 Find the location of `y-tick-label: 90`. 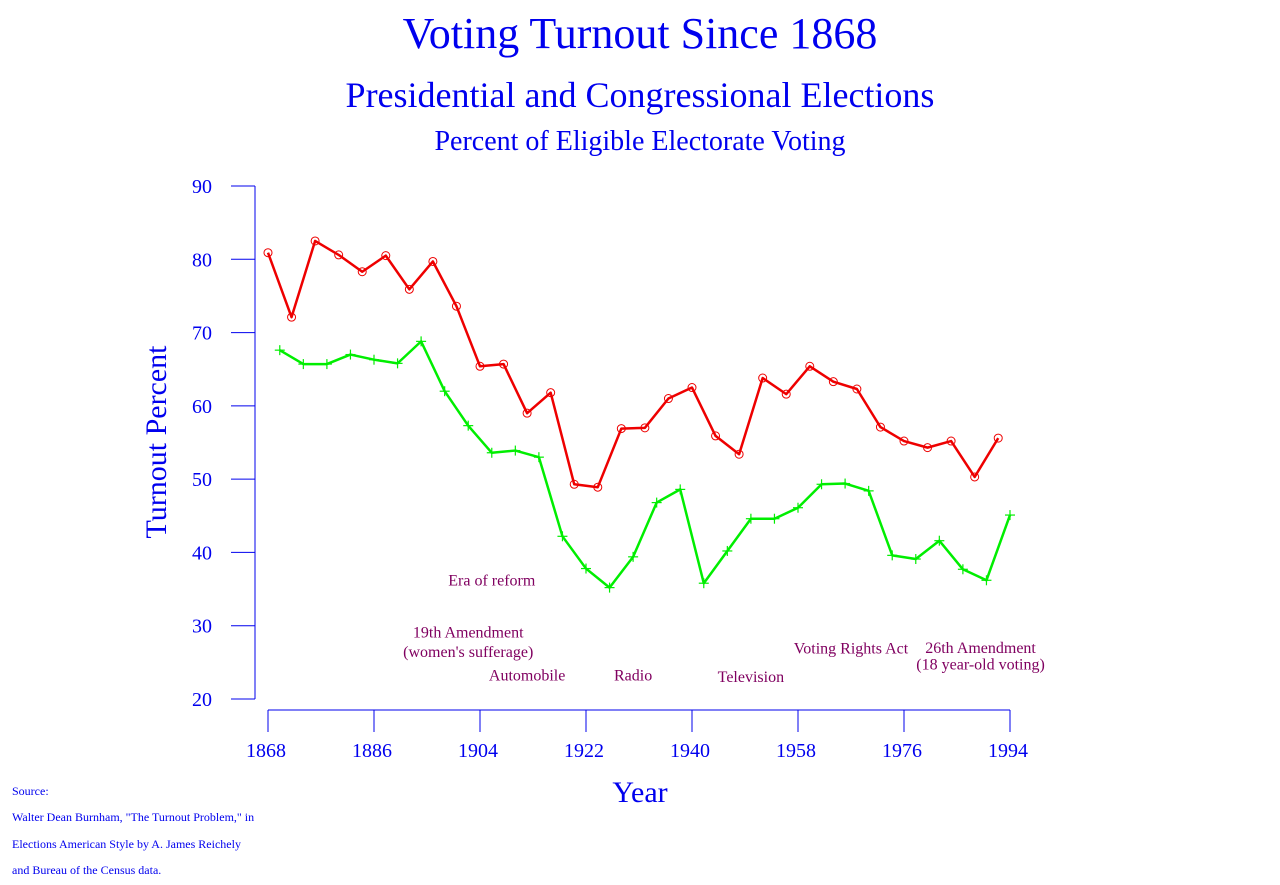

y-tick-label: 90 is located at coordinates (202, 187).